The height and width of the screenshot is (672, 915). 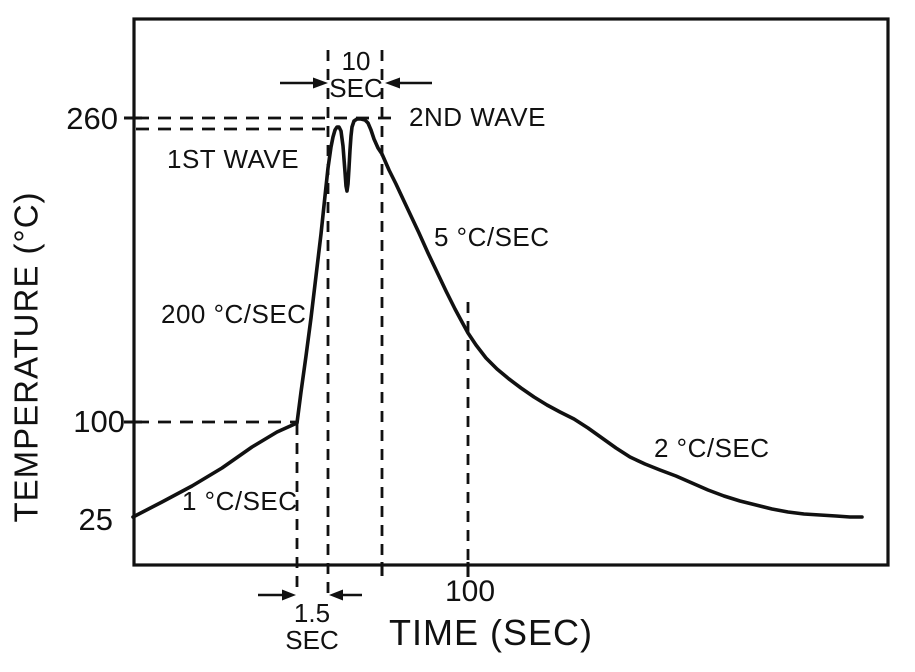 What do you see at coordinates (477, 117) in the screenshot?
I see `second-wave-label: 2ND WAVE` at bounding box center [477, 117].